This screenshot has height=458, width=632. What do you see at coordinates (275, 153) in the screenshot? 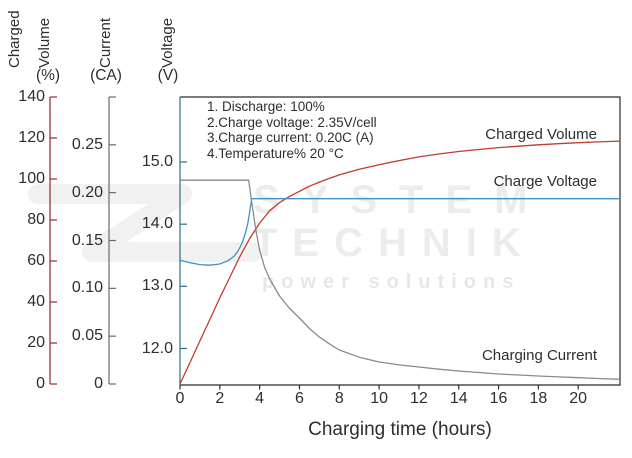
I see `annotation-line-4: 4.Temperature% 20 °C` at bounding box center [275, 153].